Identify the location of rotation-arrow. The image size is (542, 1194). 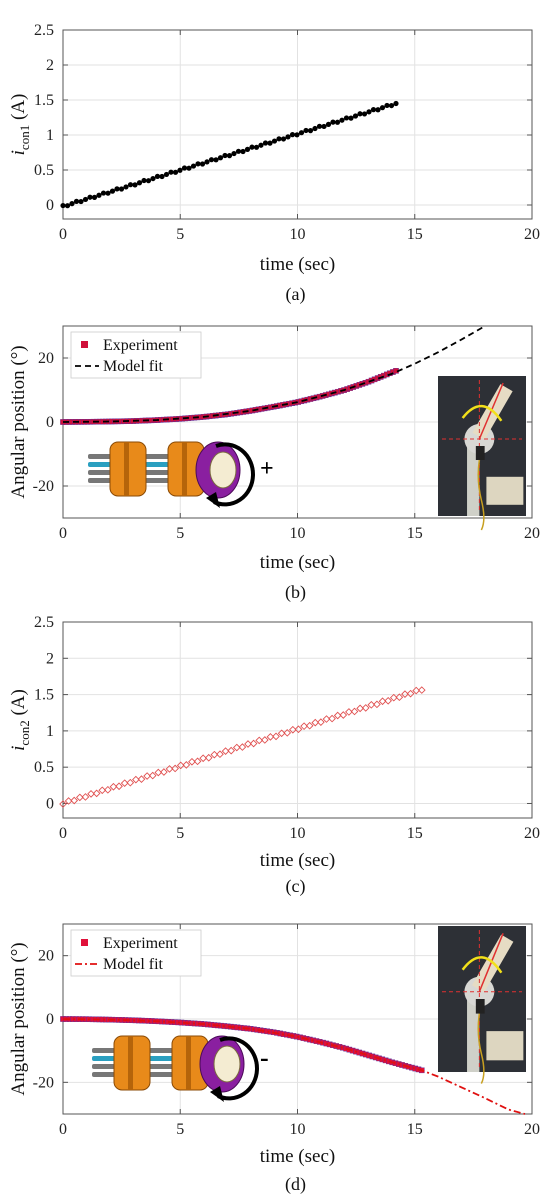
(234, 474).